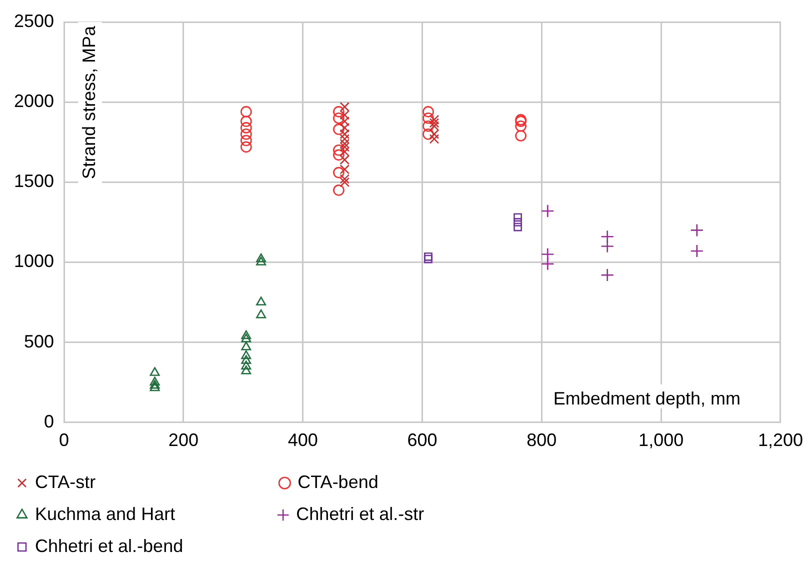 This screenshot has width=811, height=566. Describe the element at coordinates (34, 101) in the screenshot. I see `y-tick-label: 2000` at that location.